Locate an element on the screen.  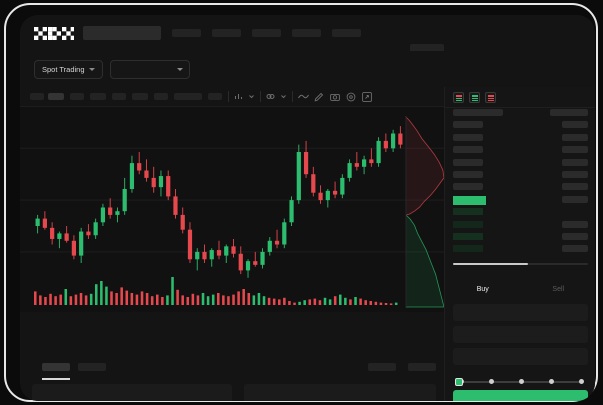
settings-icon is located at coordinates (351, 97).